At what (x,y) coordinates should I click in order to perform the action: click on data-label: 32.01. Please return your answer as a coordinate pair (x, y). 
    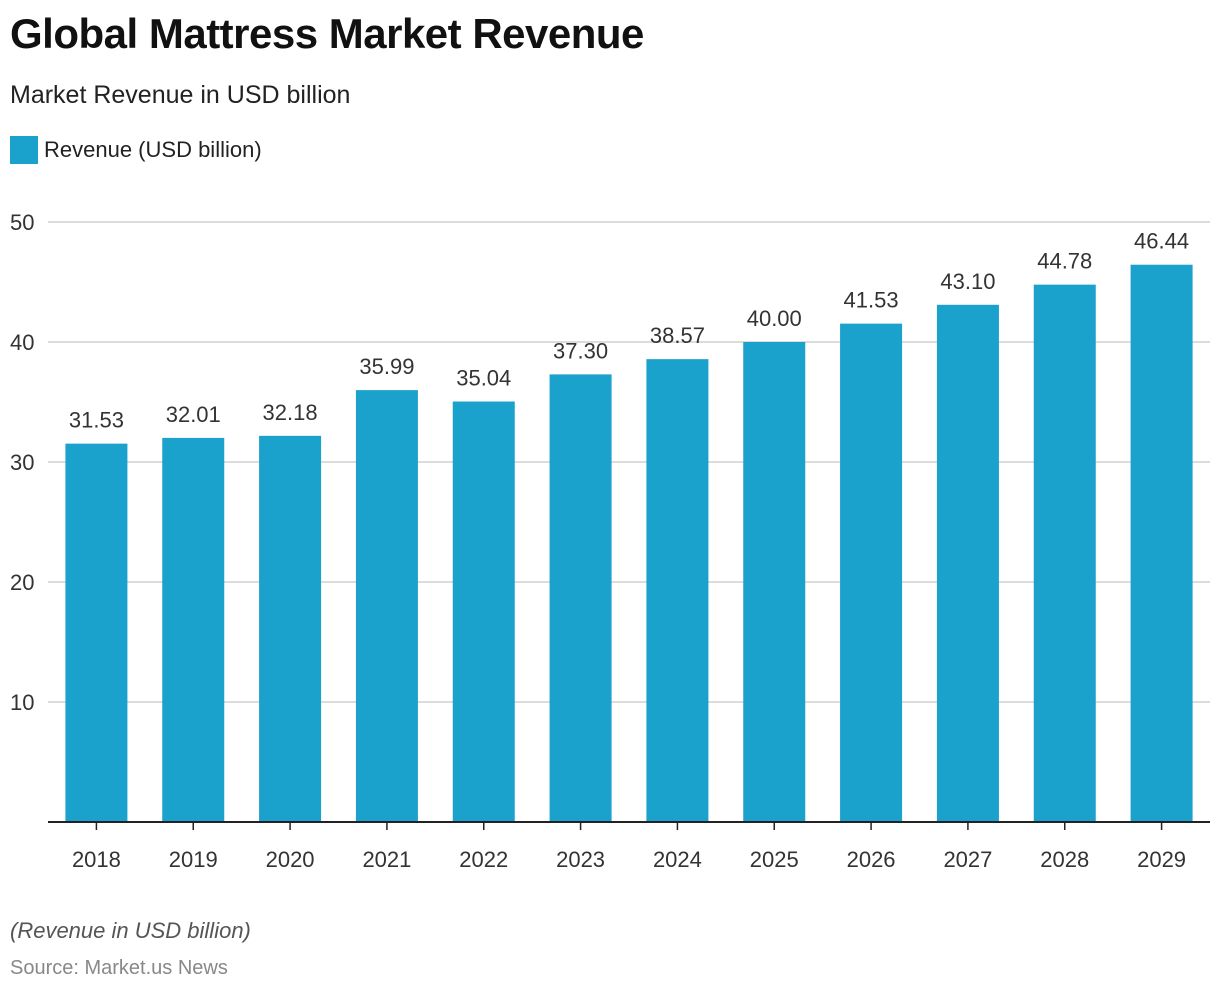
    Looking at the image, I should click on (193, 414).